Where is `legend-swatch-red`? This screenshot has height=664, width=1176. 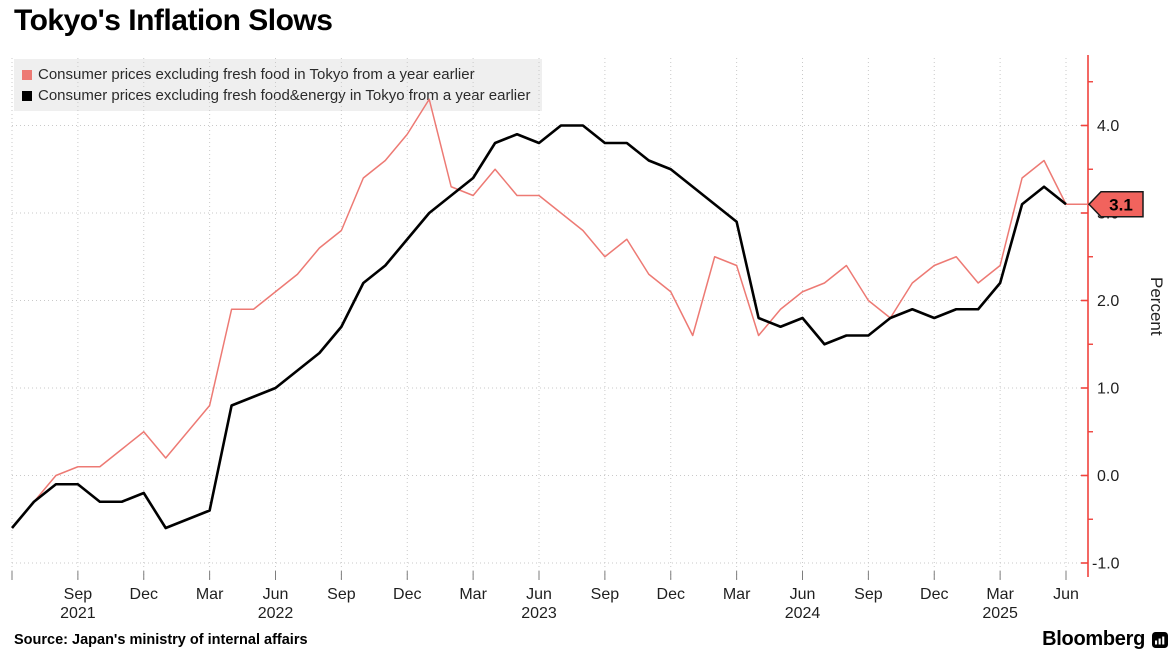
legend-swatch-red is located at coordinates (27, 74).